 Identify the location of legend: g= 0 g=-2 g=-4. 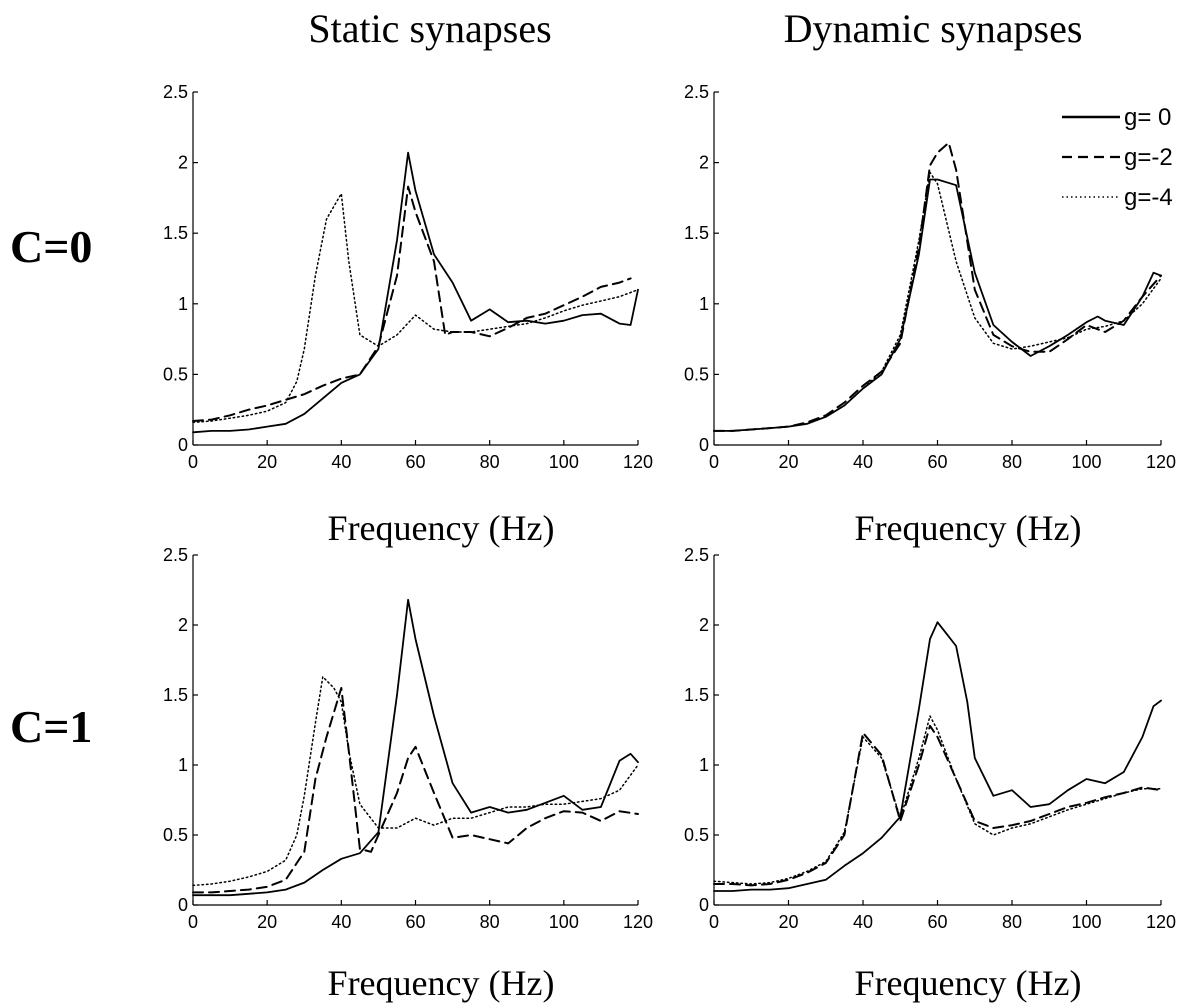
(1117, 157).